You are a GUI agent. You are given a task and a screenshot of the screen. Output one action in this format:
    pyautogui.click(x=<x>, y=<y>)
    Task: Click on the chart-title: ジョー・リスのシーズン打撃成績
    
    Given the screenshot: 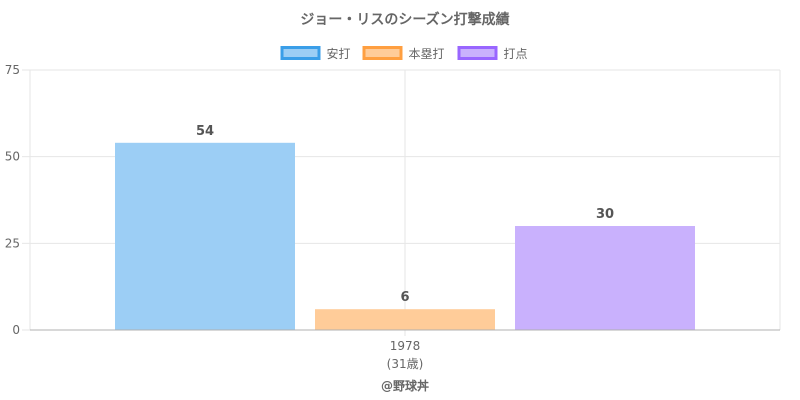 What is the action you would take?
    pyautogui.click(x=404, y=19)
    